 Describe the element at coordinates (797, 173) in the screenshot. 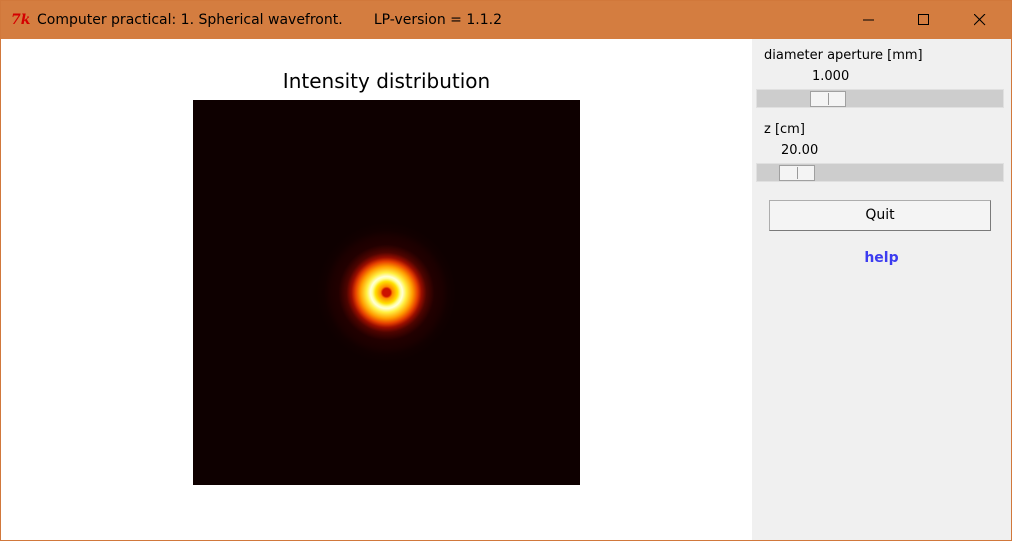

I see `z-slider-thumb` at that location.